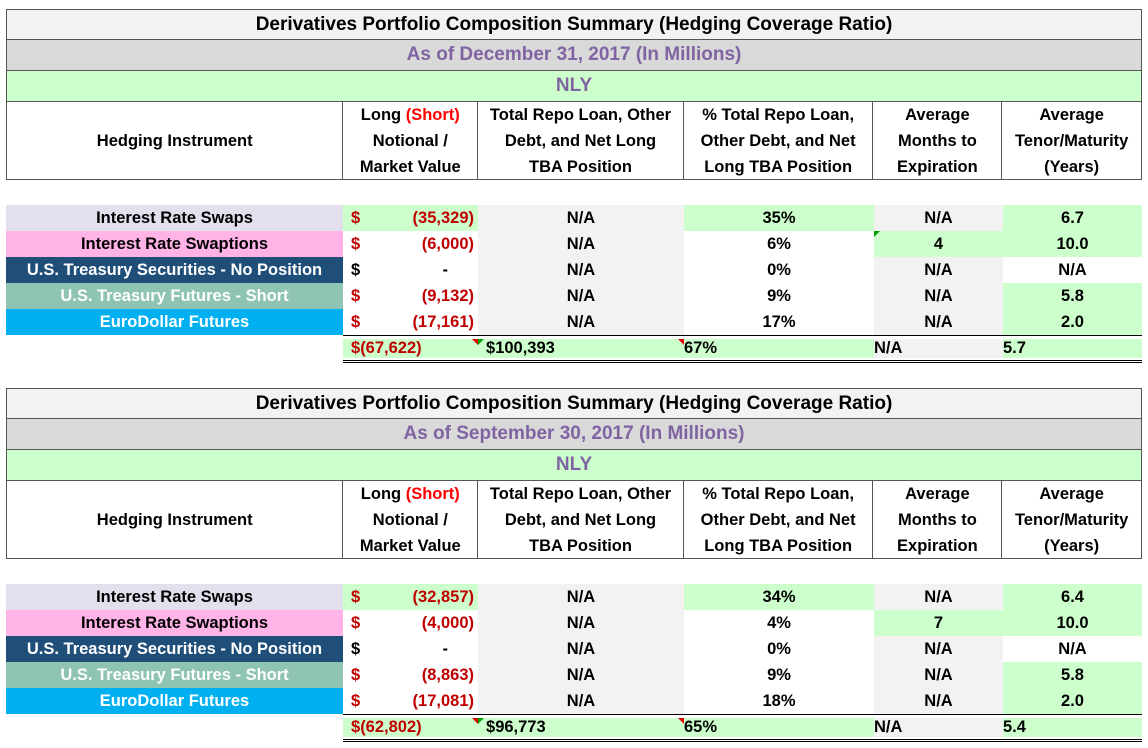  Describe the element at coordinates (410, 701) in the screenshot. I see `notional-cell: $ (17,081)` at that location.